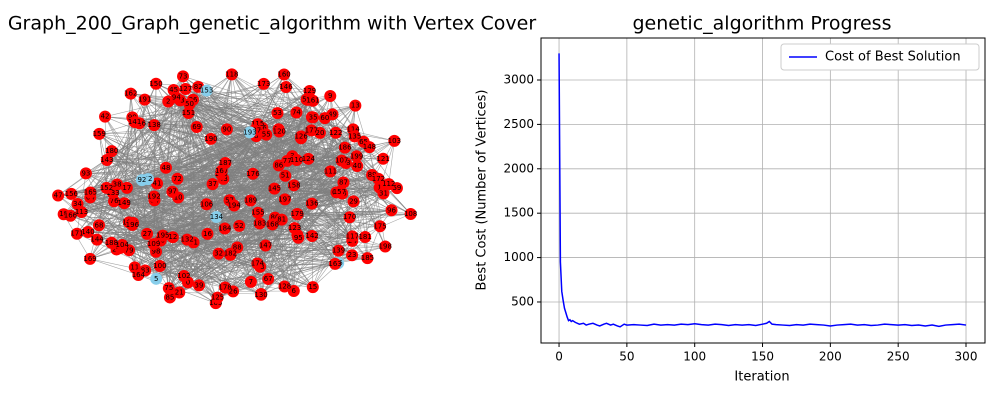 The width and height of the screenshot is (1000, 400). What do you see at coordinates (379, 188) in the screenshot?
I see `node-label: 1` at bounding box center [379, 188].